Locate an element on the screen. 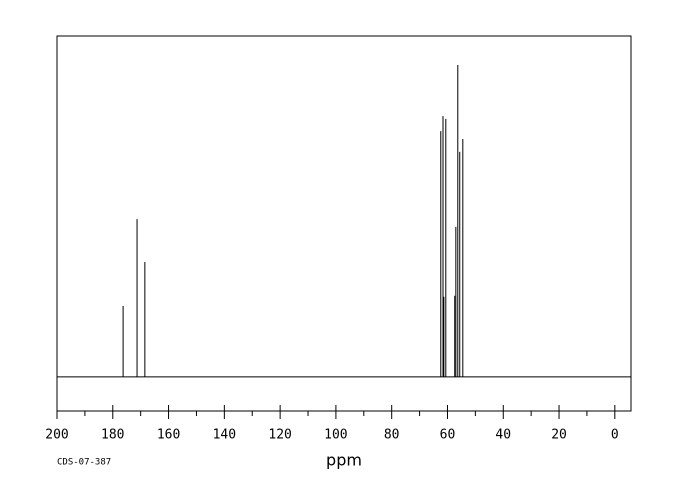  x-tick-label: 140 is located at coordinates (224, 435).